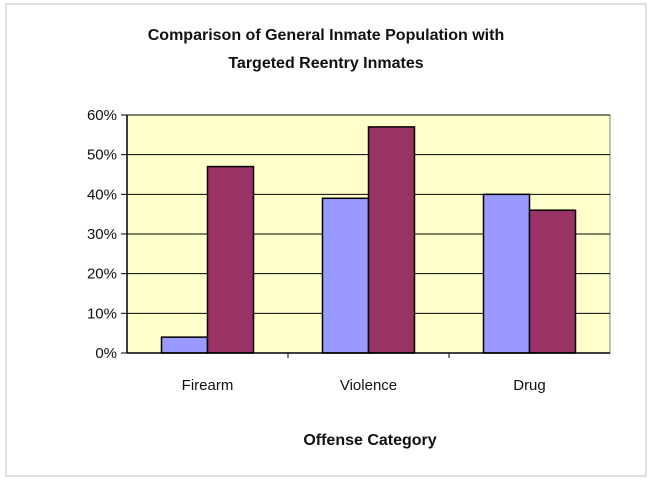 This screenshot has height=480, width=653. What do you see at coordinates (208, 385) in the screenshot?
I see `x-tick-label-firearm: Firearm` at bounding box center [208, 385].